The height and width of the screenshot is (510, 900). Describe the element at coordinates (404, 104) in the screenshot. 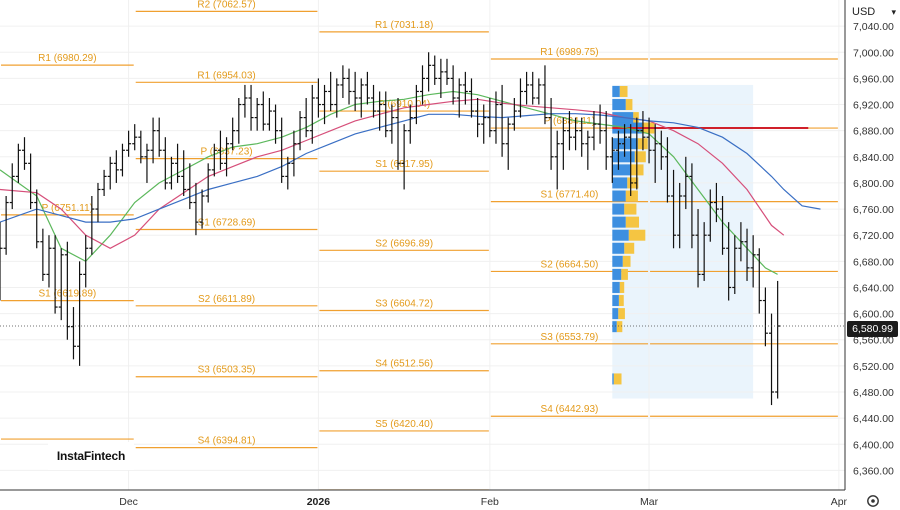

I see `pivot-level-label: P (6910.04)` at that location.